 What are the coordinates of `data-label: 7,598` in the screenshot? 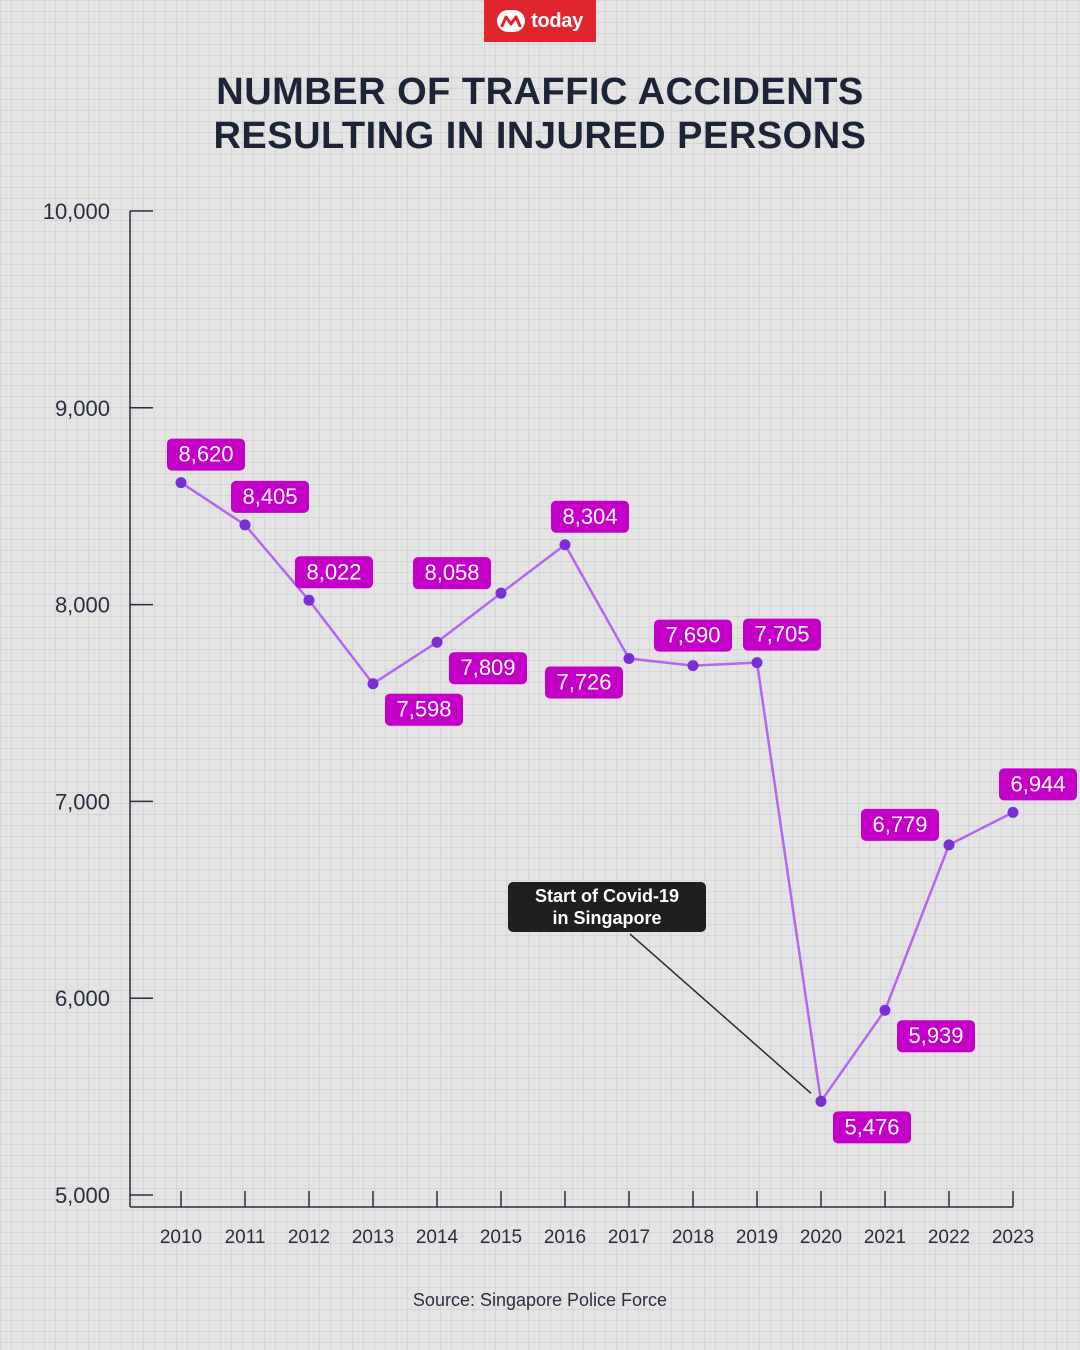 It's located at (423, 709).